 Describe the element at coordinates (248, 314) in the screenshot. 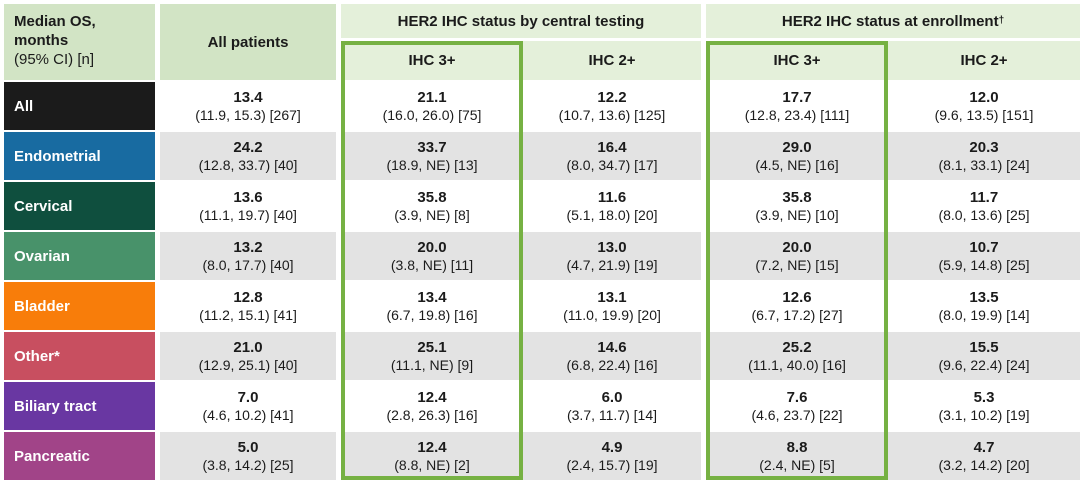

I see `ci-n-value: (11.2, 15.1) [41]` at that location.